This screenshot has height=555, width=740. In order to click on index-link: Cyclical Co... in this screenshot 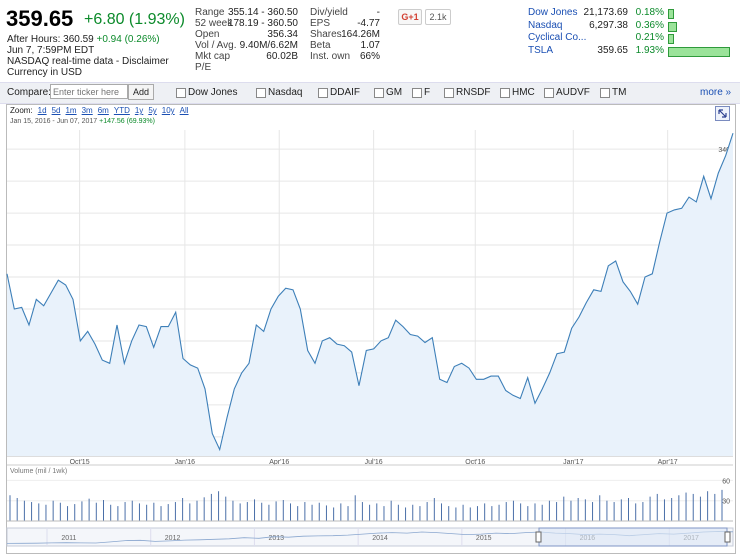, I will do `click(557, 37)`.